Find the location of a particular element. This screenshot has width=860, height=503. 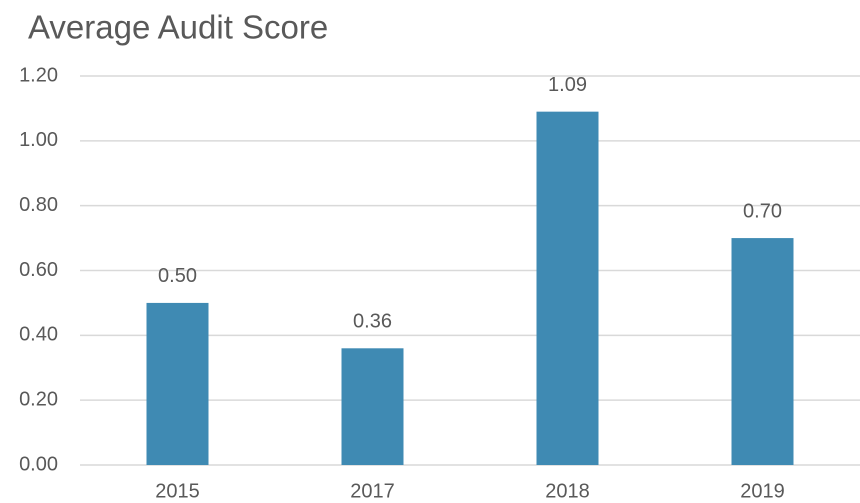

y-tick-label: 1.20 is located at coordinates (38, 75).